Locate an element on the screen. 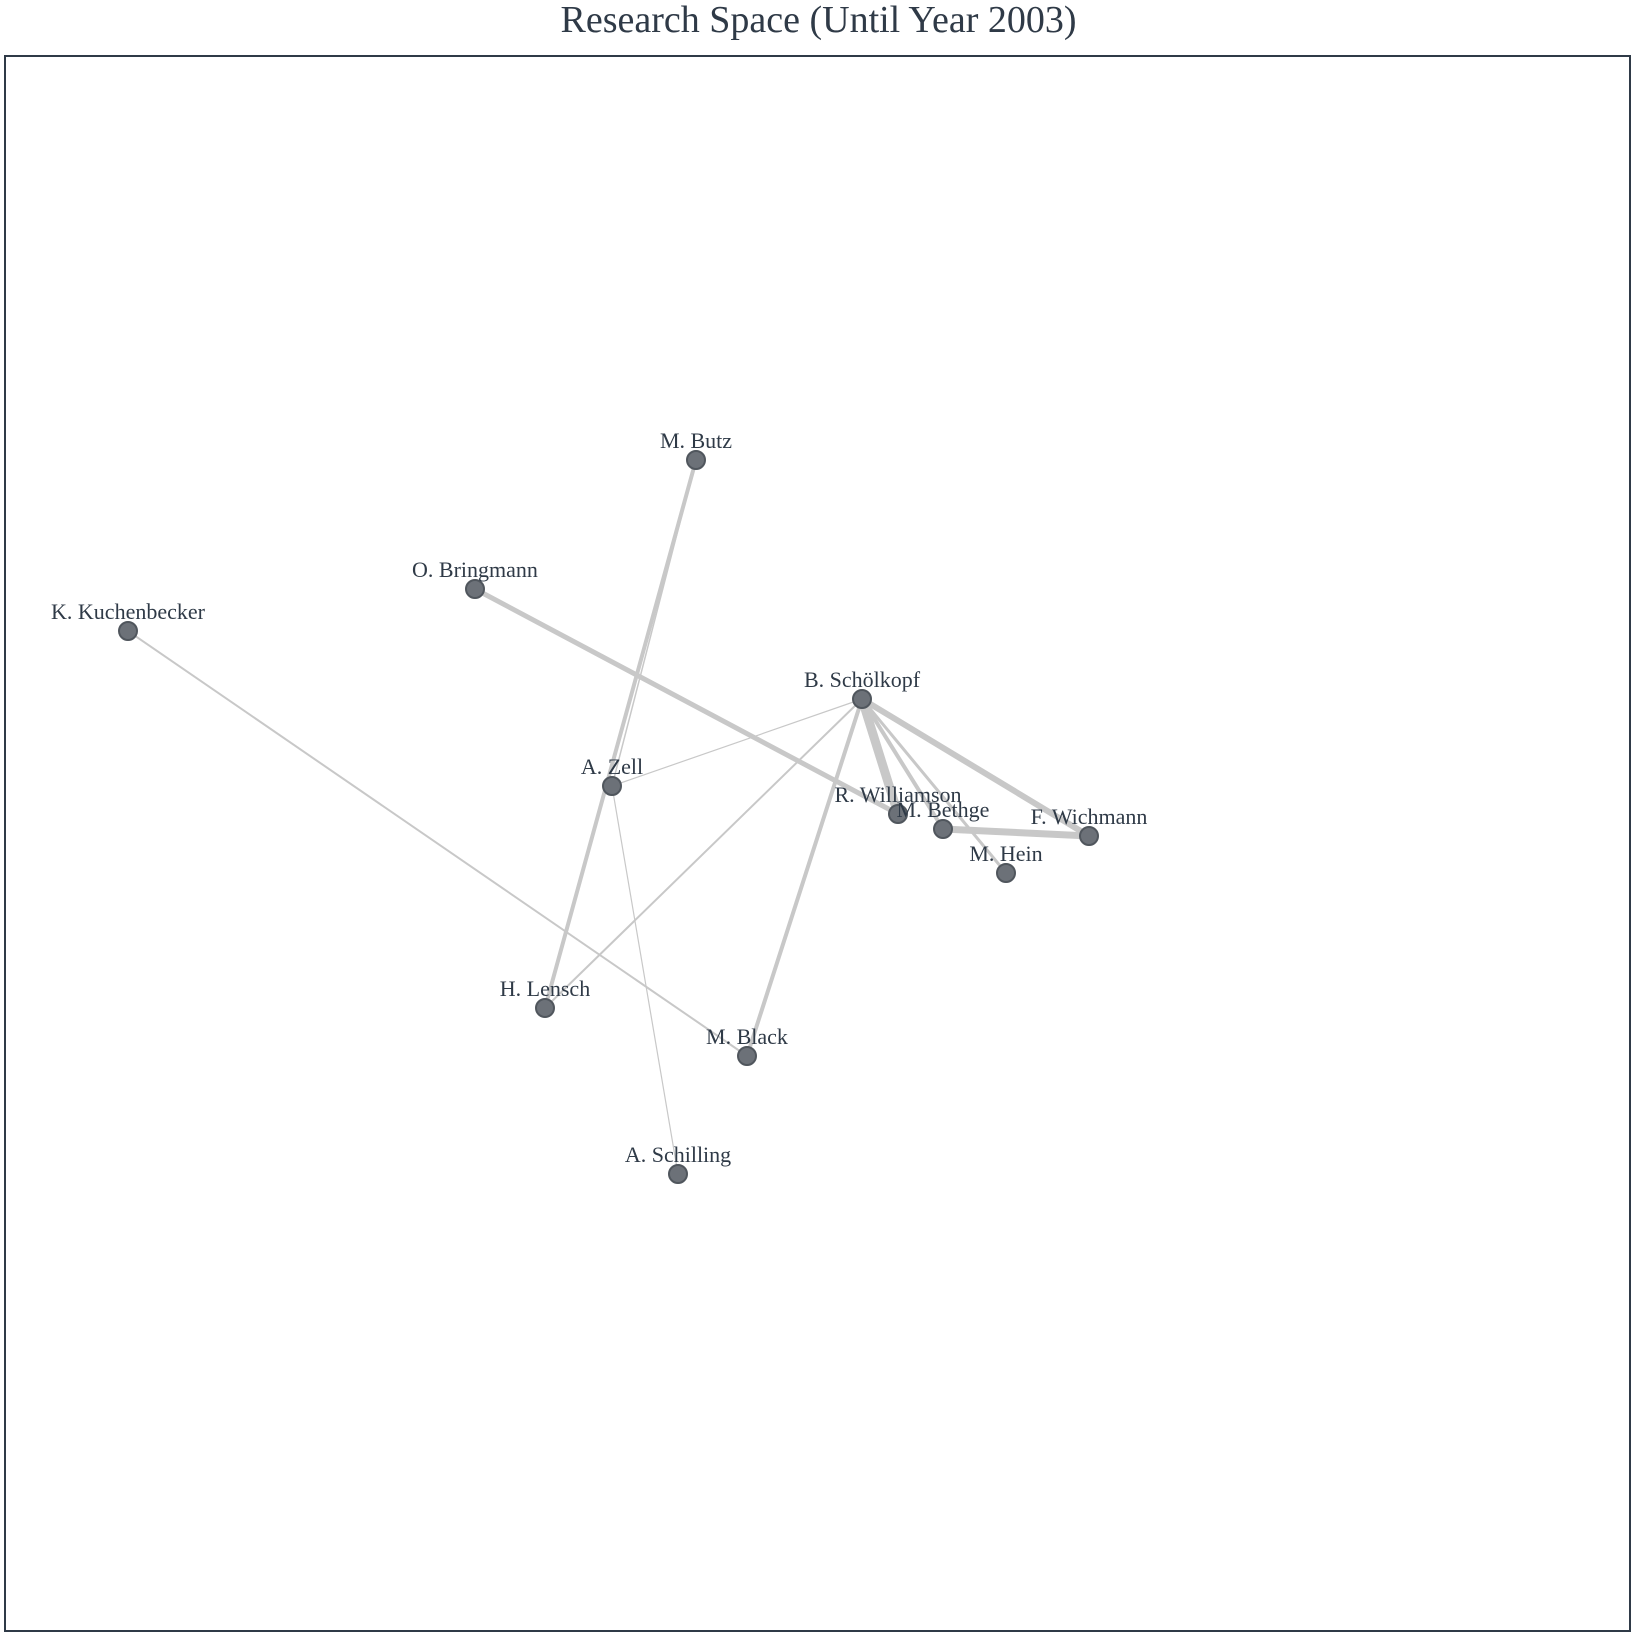  node-zell is located at coordinates (612, 786).